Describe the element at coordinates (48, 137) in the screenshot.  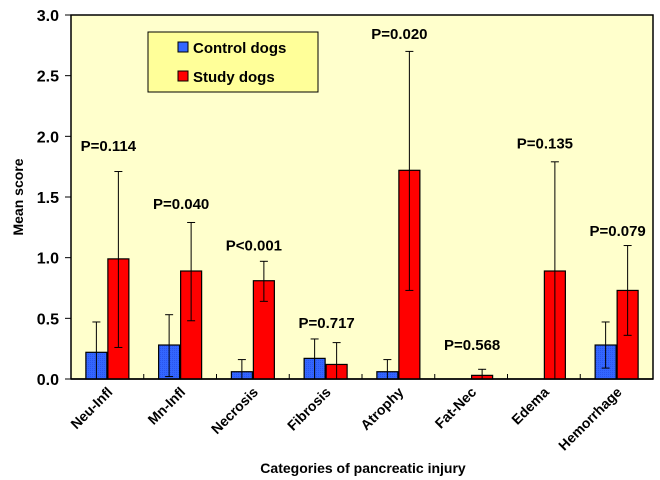
I see `y-tick-label: 2.0` at that location.